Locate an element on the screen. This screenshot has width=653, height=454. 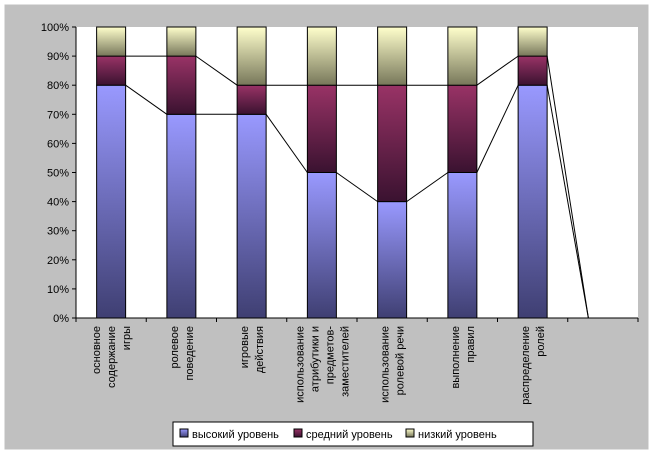
y-tick-label: 0% is located at coordinates (61, 319).